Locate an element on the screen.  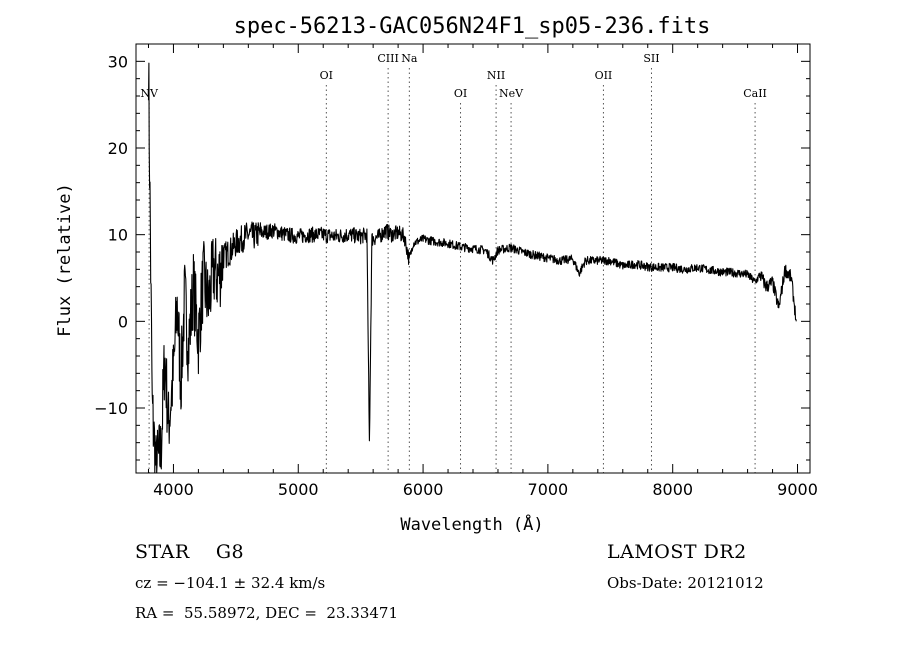
line-marker-labels: NV OI CIII Na OI NII NeV OII SII CaII is located at coordinates (453, 76).